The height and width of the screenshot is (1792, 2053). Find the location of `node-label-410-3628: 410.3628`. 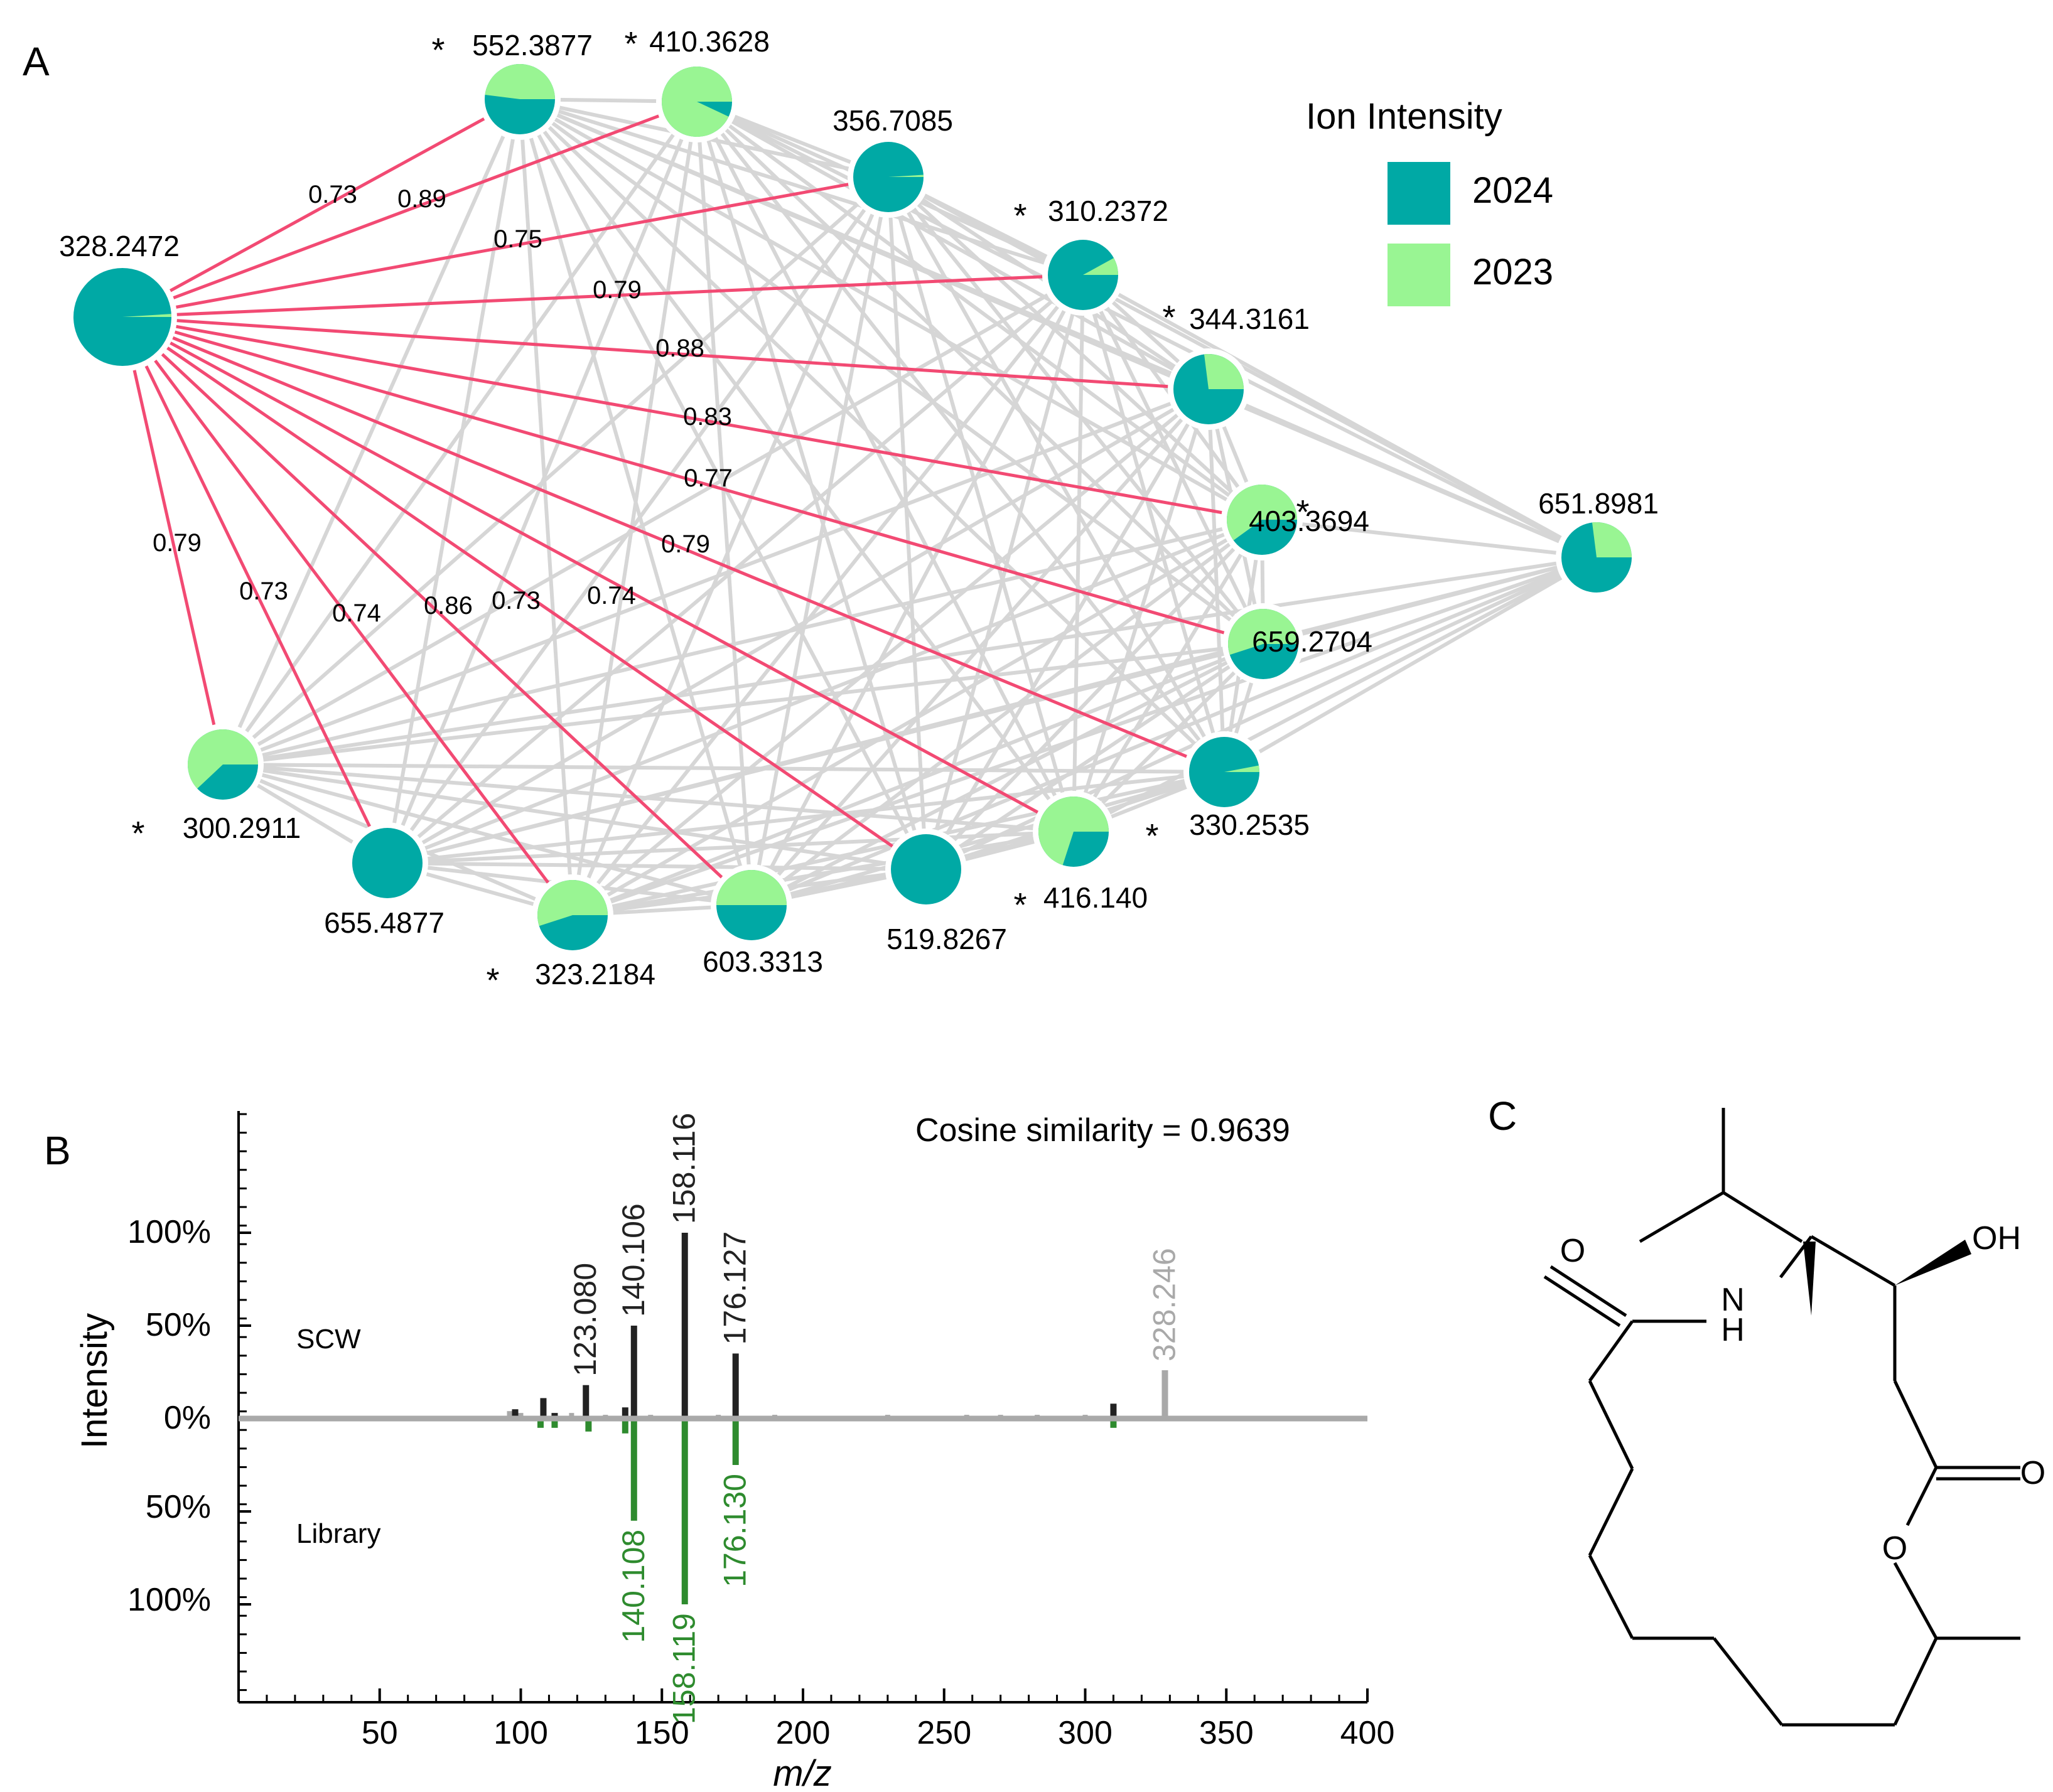

node-label-410-3628: 410.3628 is located at coordinates (710, 41).